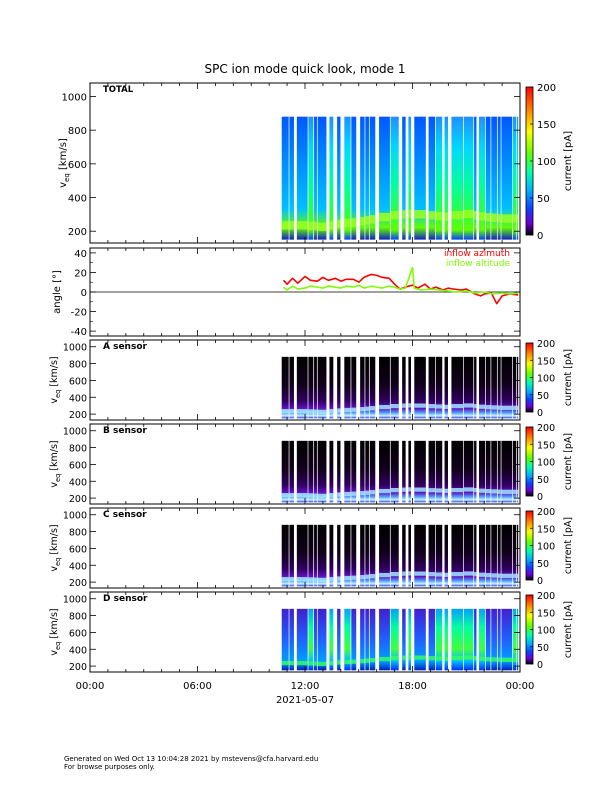 The height and width of the screenshot is (792, 612). I want to click on x-axis: 00:00 06:00 12:00 18:00 00:00 2021-05-07, so click(305, 693).